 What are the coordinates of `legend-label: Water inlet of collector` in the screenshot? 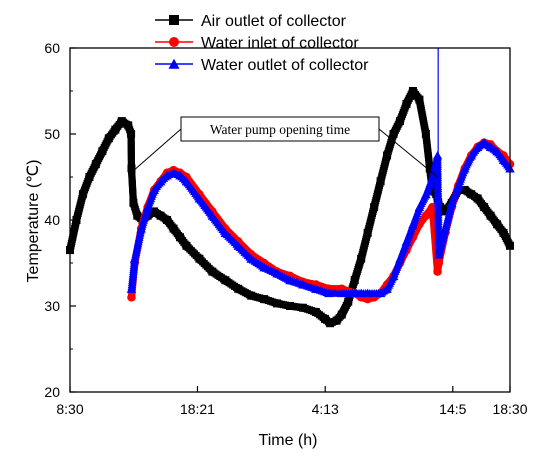 It's located at (280, 43).